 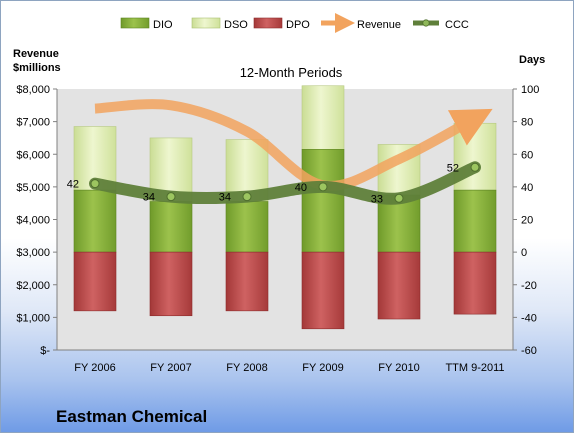 What do you see at coordinates (33, 90) in the screenshot?
I see `left-tick-label: $8,000` at bounding box center [33, 90].